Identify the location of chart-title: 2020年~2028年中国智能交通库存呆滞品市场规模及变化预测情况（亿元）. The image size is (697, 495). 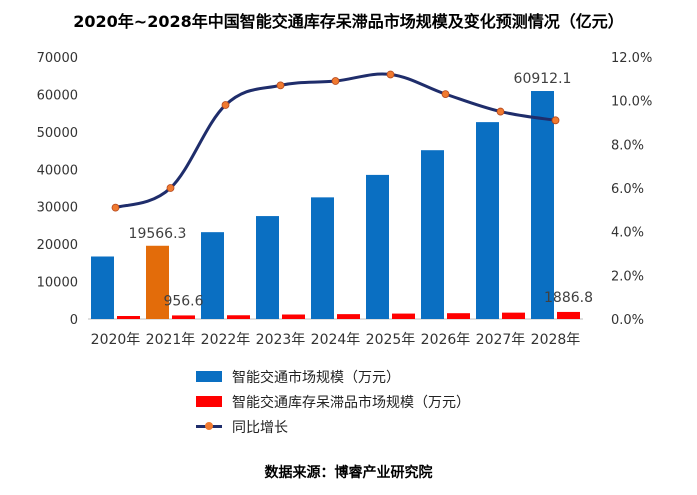
(348, 21).